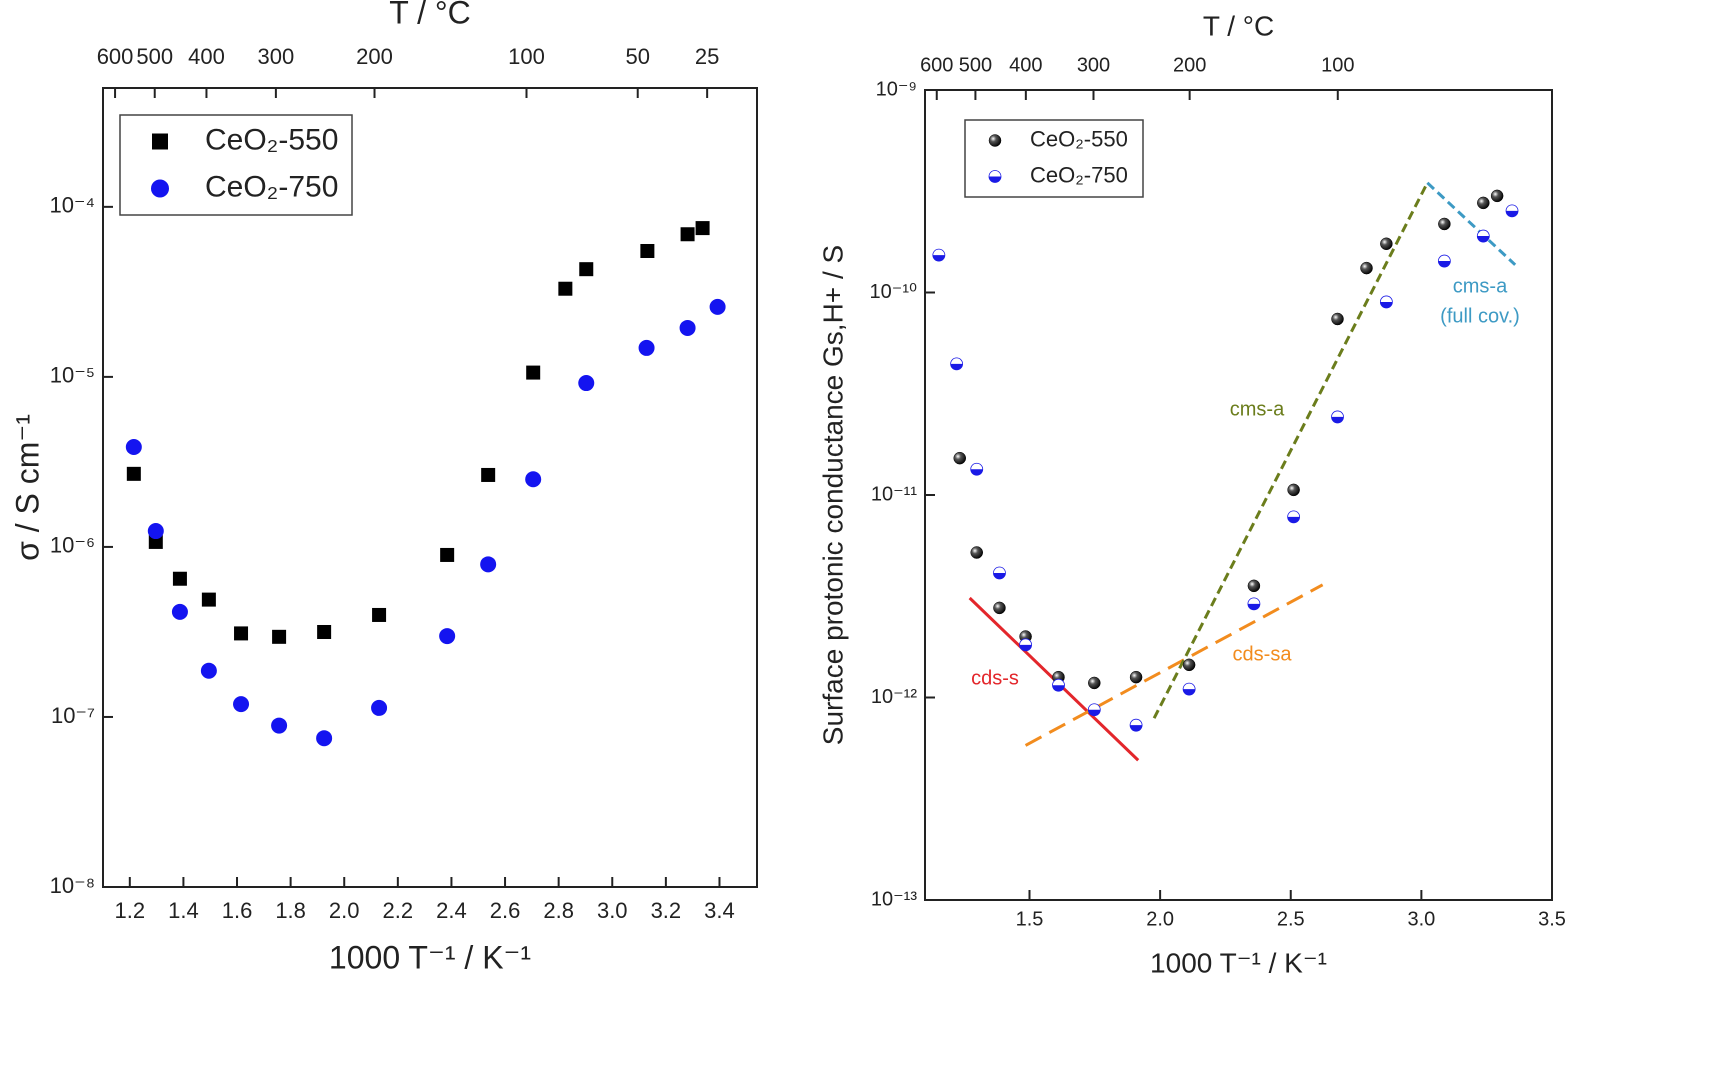 This screenshot has height=1077, width=1725. Describe the element at coordinates (1160, 919) in the screenshot. I see `x-tick-label: 2.0` at that location.